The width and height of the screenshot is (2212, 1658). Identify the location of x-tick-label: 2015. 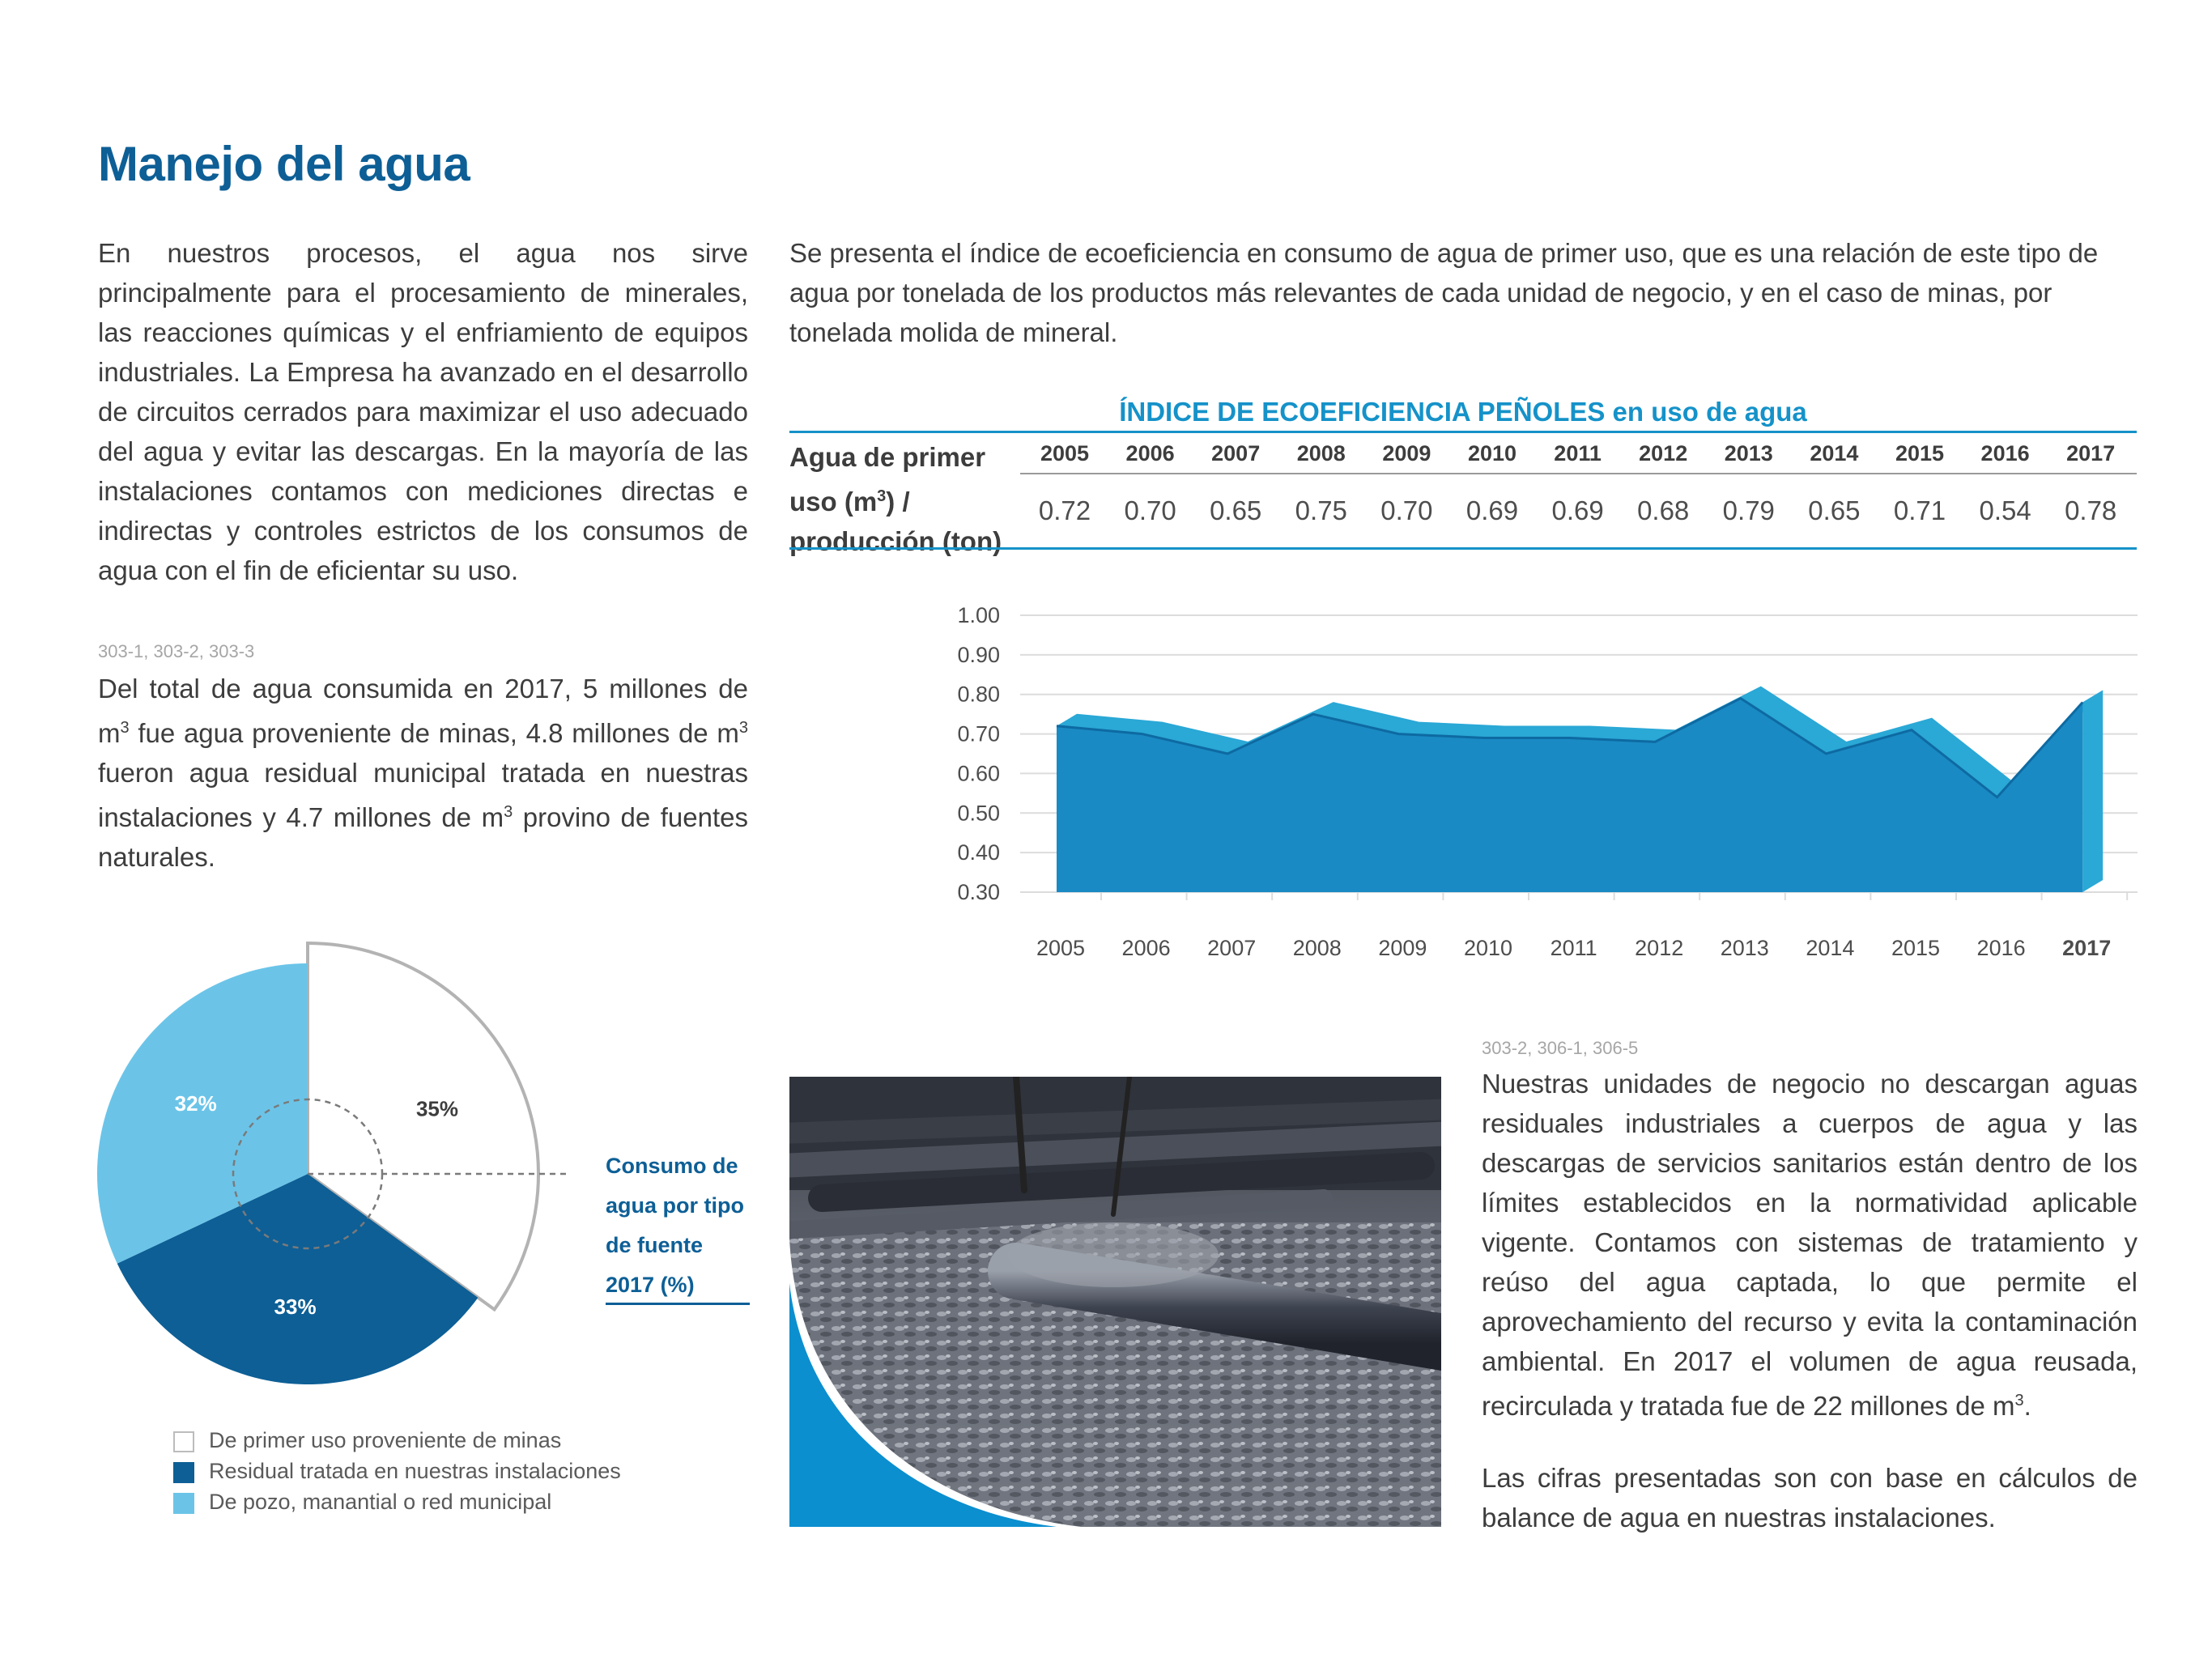
(1915, 948).